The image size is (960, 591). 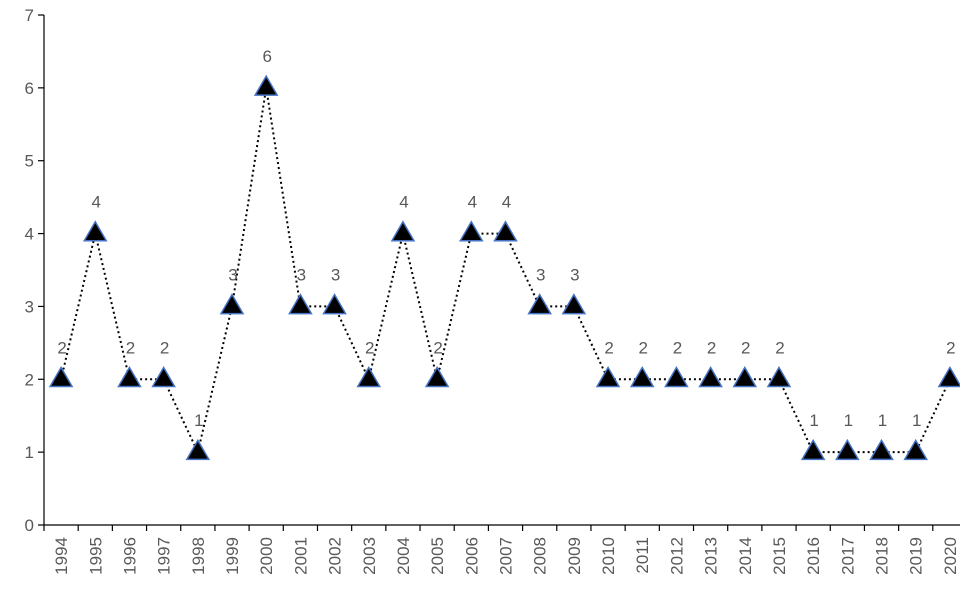 What do you see at coordinates (813, 556) in the screenshot?
I see `x-tick-label: 2016` at bounding box center [813, 556].